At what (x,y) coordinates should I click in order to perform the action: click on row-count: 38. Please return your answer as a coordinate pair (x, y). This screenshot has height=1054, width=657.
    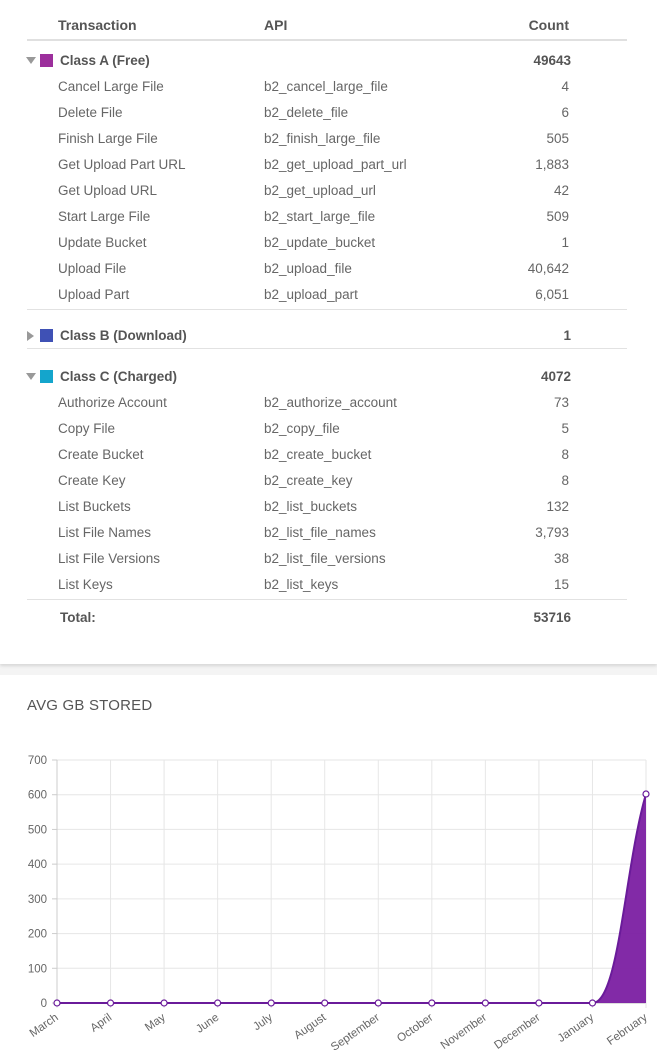
    Looking at the image, I should click on (561, 558).